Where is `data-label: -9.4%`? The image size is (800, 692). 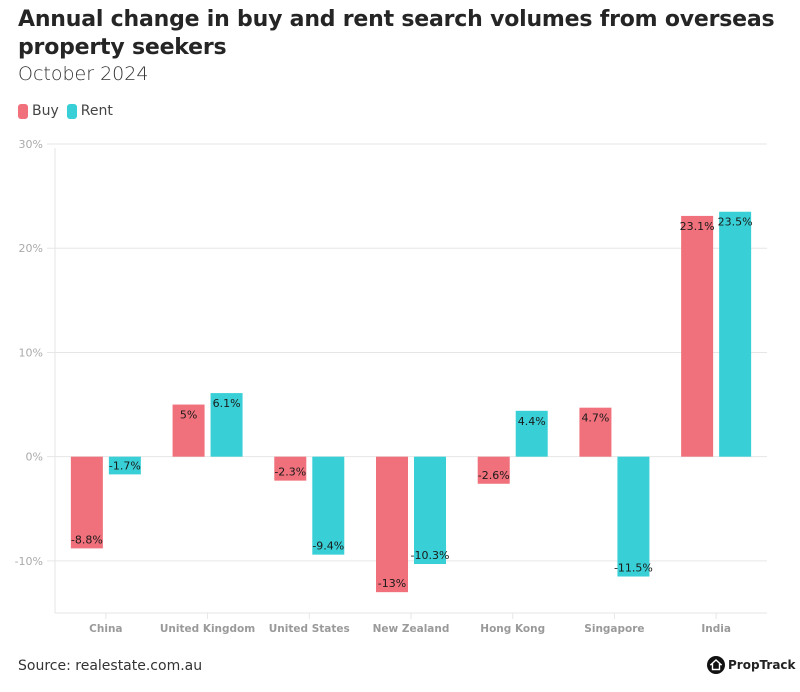
data-label: -9.4% is located at coordinates (328, 546).